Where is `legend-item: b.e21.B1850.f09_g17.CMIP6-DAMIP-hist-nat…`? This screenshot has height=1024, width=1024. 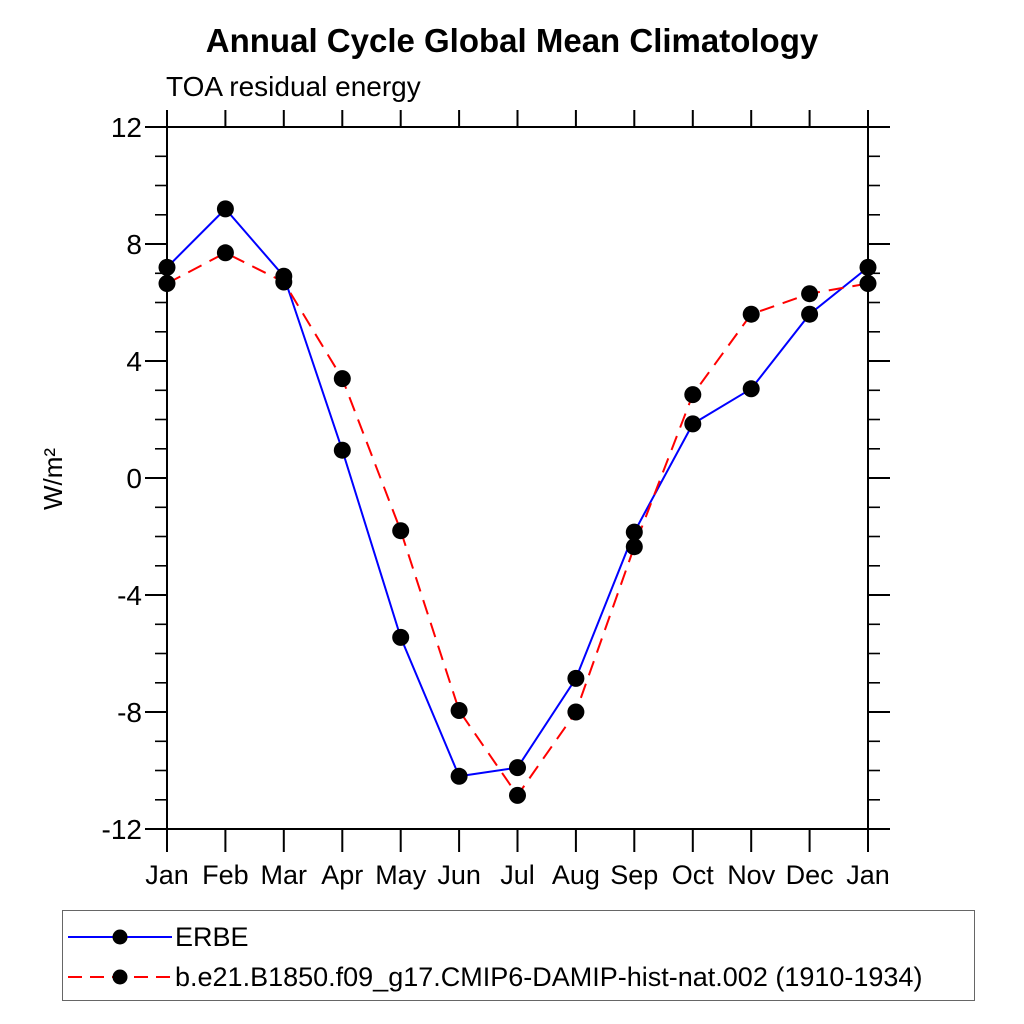 legend-item: b.e21.B1850.f09_g17.CMIP6-DAMIP-hist-nat… is located at coordinates (518, 977).